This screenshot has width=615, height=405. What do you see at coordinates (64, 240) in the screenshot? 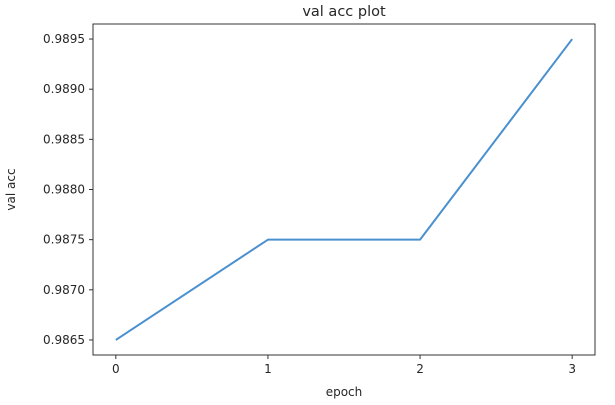
I see `y-tick-label: 0.9875` at bounding box center [64, 240].